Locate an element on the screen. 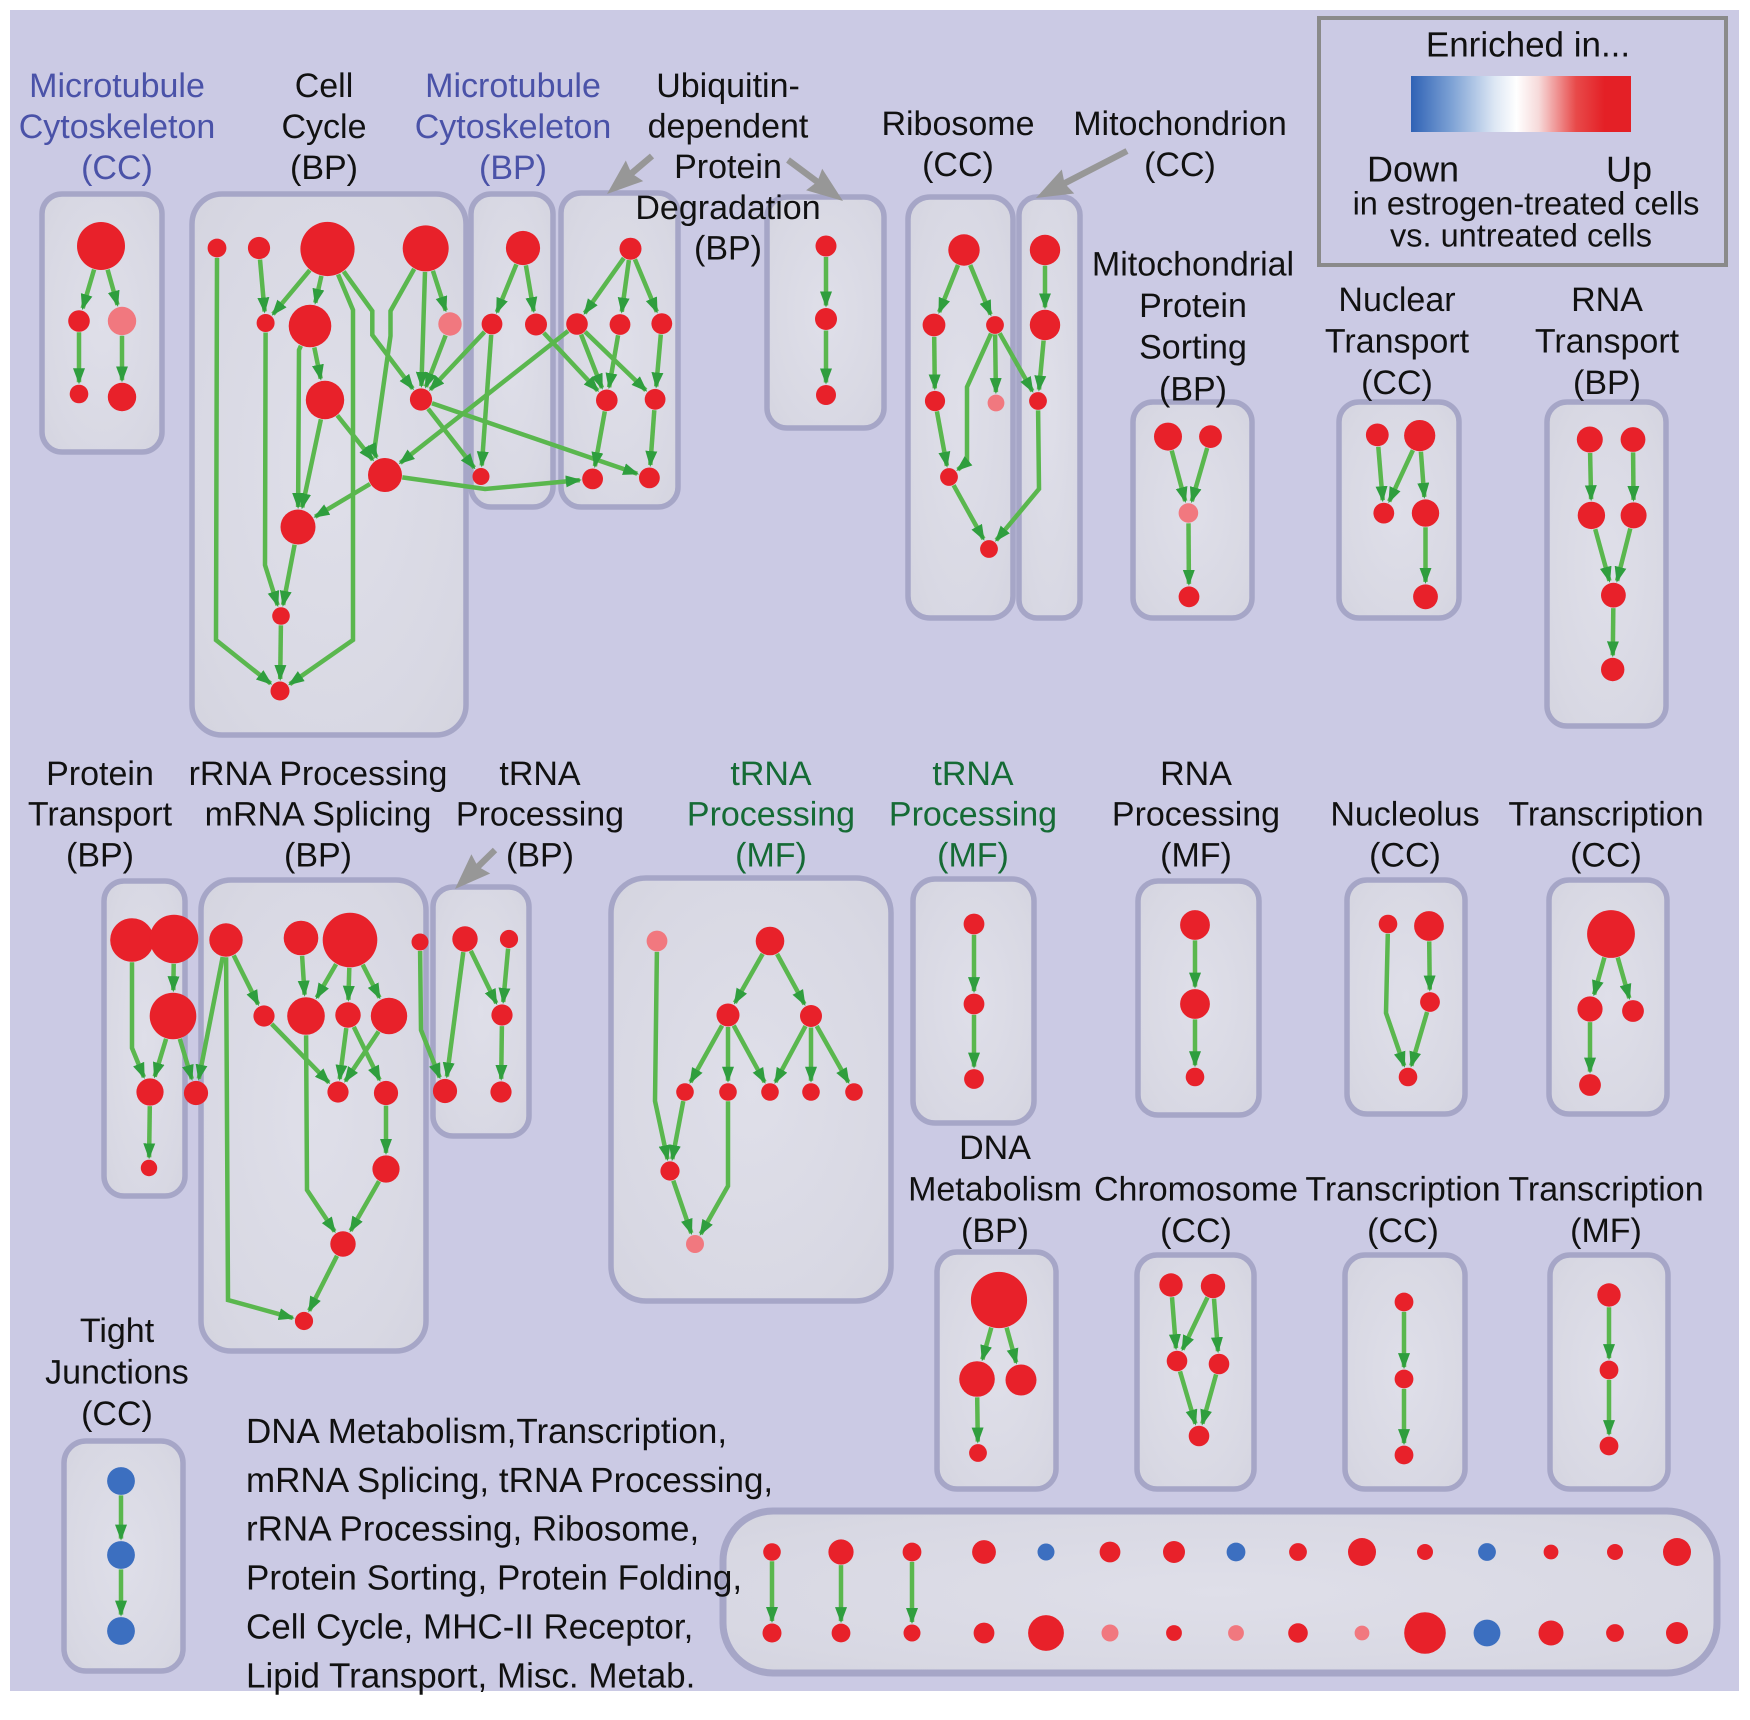  svg-text: dependent is located at coordinates (728, 127).